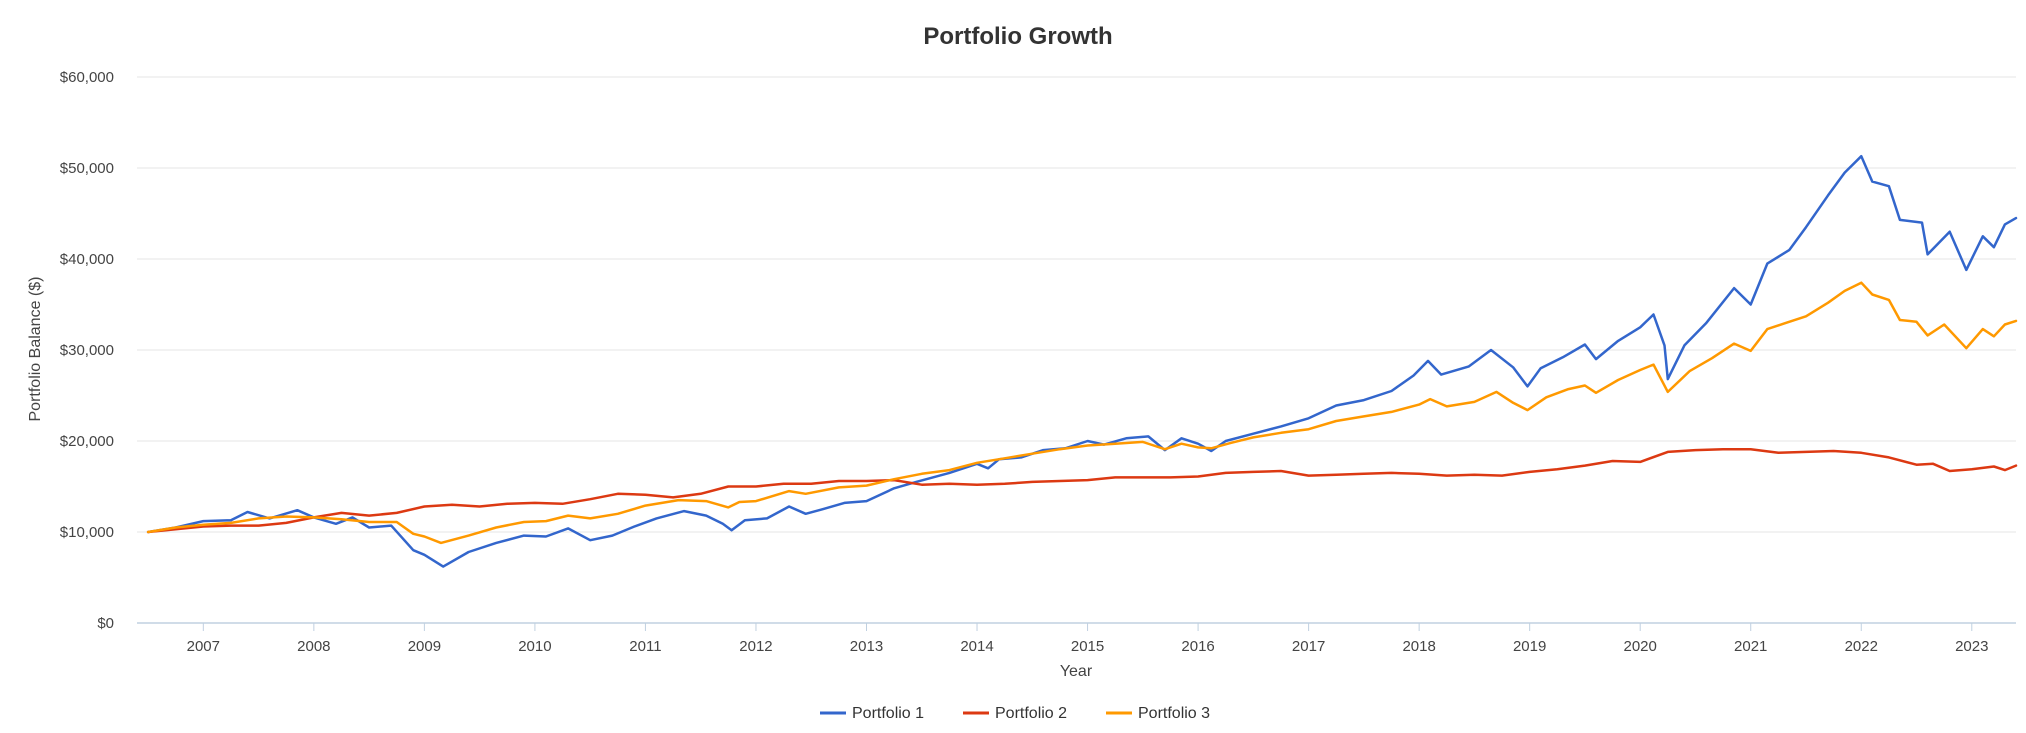  I want to click on legend: Portfolio 1 Portfolio 2 Portfolio 3, so click(1015, 713).